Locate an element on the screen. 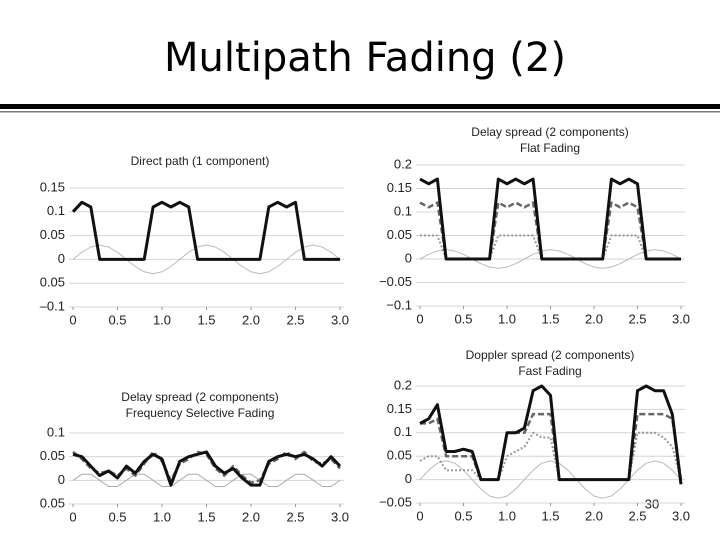 The image size is (720, 540). chart-title: Direct path (1 component) is located at coordinates (200, 161).